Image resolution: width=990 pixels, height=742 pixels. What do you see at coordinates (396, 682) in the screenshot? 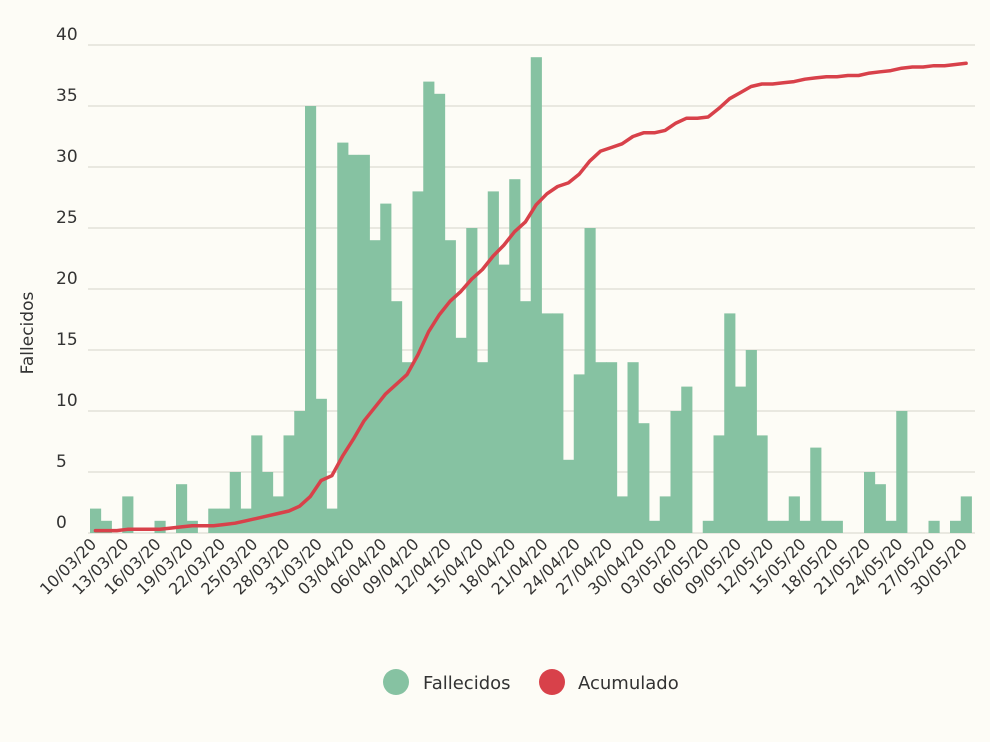
I see `legend-swatch-fallecidos` at bounding box center [396, 682].